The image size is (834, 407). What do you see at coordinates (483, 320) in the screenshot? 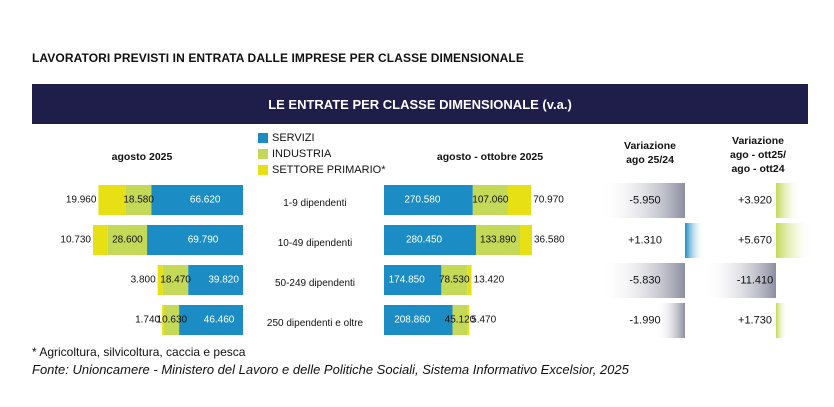
I see `label-agoott-primario-4: 5.470` at bounding box center [483, 320].